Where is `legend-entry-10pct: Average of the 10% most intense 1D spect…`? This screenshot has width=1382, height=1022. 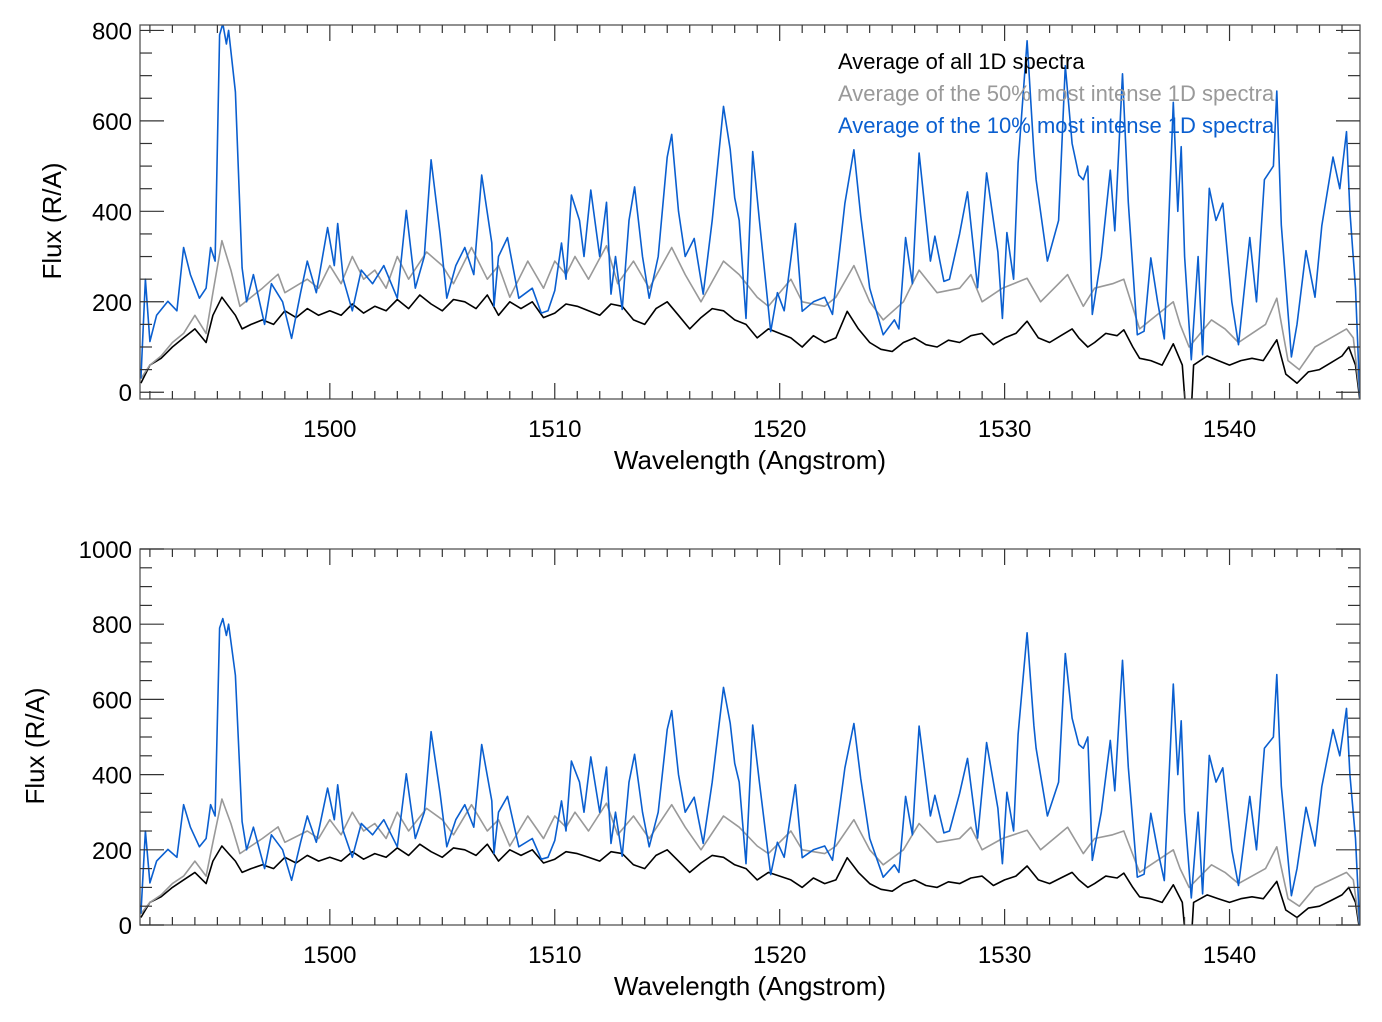
legend-entry-10pct: Average of the 10% most intense 1D spect… is located at coordinates (1056, 125).